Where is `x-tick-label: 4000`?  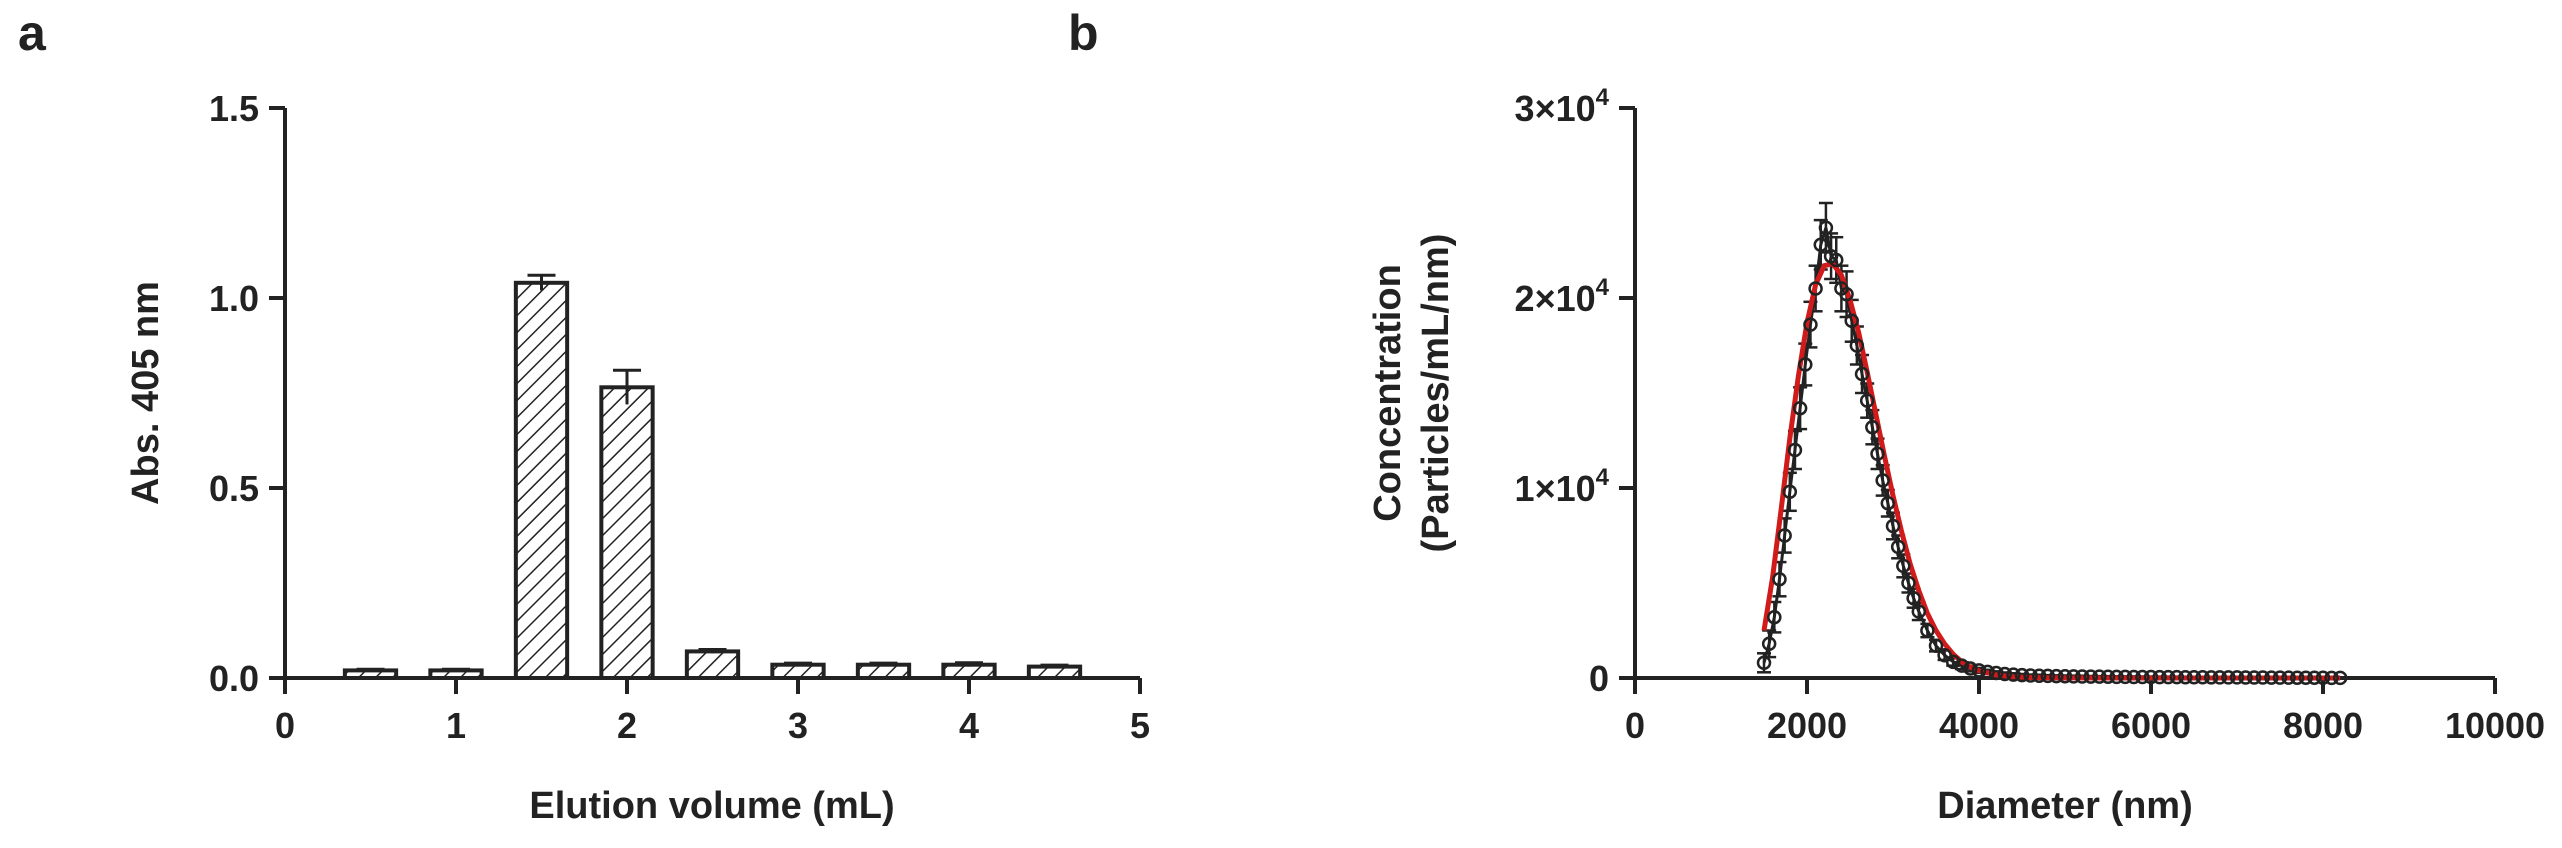
x-tick-label: 4000 is located at coordinates (1979, 725).